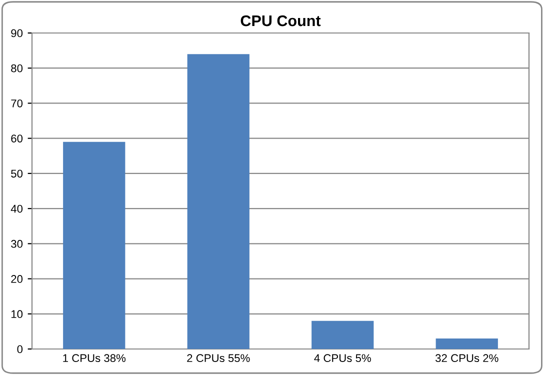 Image resolution: width=545 pixels, height=375 pixels. Describe the element at coordinates (17, 244) in the screenshot. I see `y-tick-label: 30` at that location.